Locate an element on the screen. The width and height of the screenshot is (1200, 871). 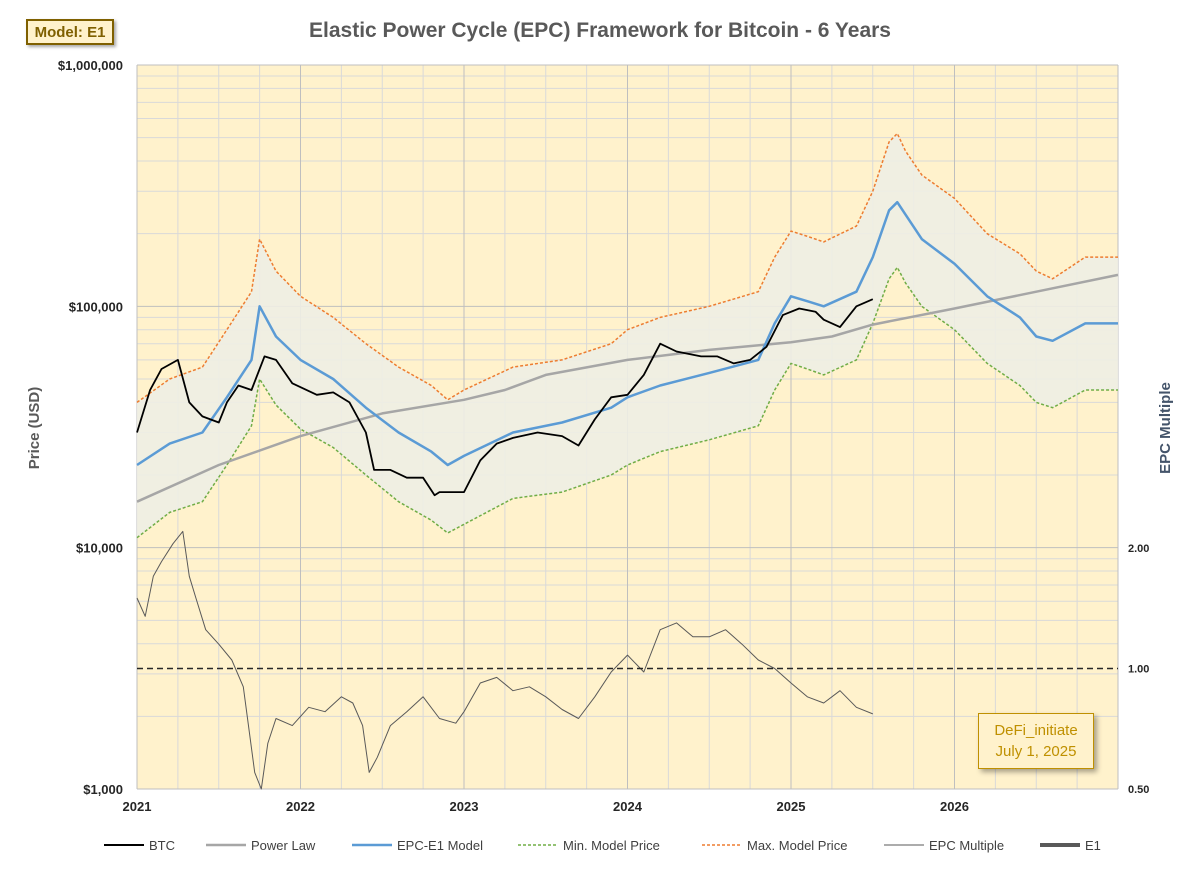
credit-author: DeFi_initiate is located at coordinates (1036, 730).